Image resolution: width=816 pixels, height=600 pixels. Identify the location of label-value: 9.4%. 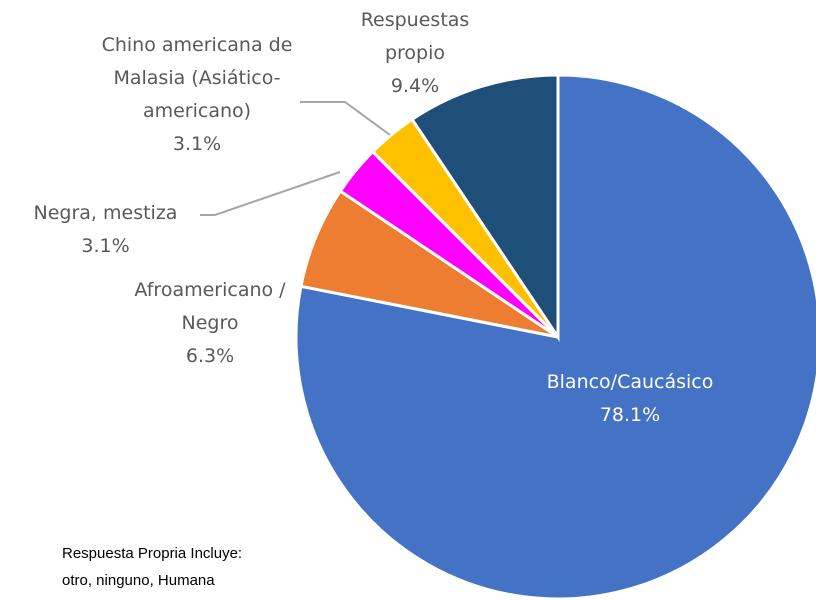
(415, 86).